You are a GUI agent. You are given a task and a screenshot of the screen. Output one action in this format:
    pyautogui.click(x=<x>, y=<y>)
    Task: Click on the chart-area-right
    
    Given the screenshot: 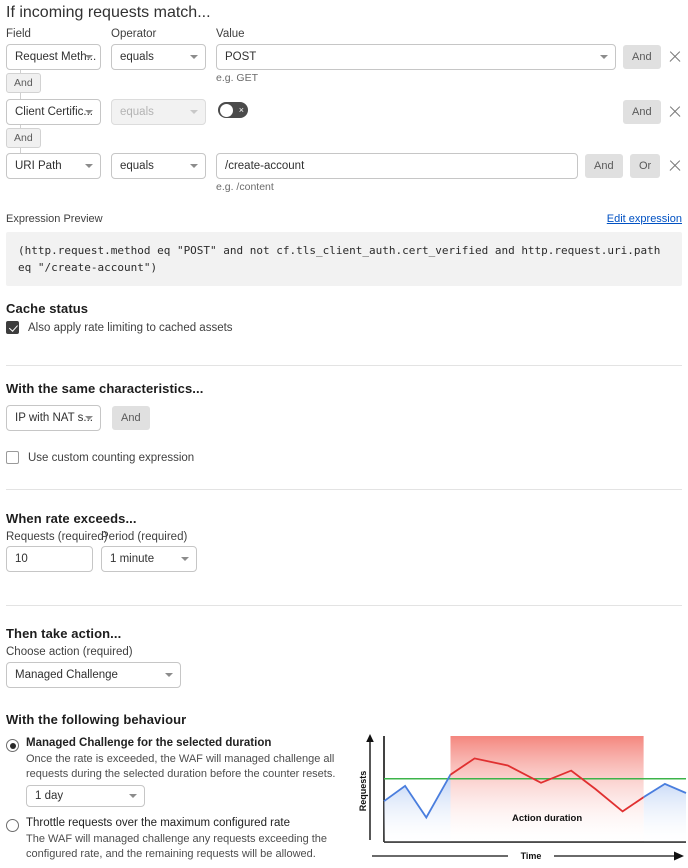 What is the action you would take?
    pyautogui.click(x=664, y=812)
    